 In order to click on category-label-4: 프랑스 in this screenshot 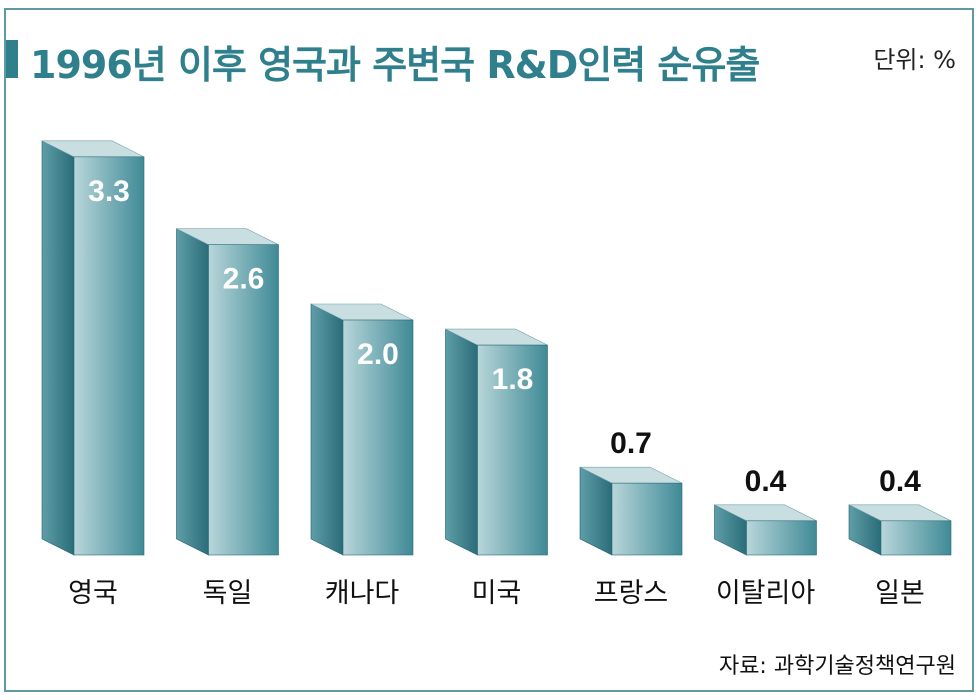, I will do `click(631, 593)`.